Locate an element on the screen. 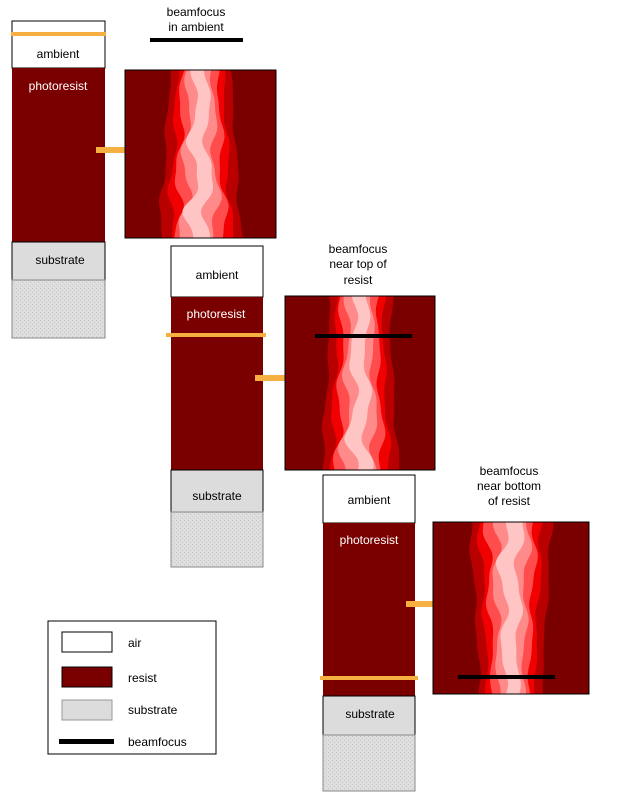 The image size is (637, 792). stack-2-ambient is located at coordinates (217, 271).